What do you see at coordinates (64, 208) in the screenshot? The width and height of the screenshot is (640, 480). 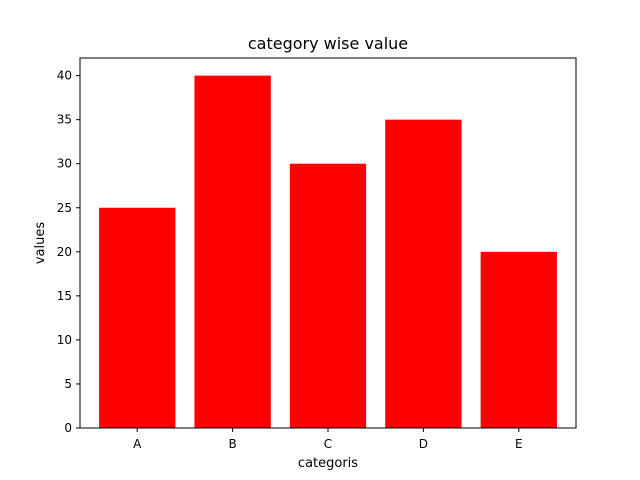 I see `y-tick-label-25: 25` at bounding box center [64, 208].